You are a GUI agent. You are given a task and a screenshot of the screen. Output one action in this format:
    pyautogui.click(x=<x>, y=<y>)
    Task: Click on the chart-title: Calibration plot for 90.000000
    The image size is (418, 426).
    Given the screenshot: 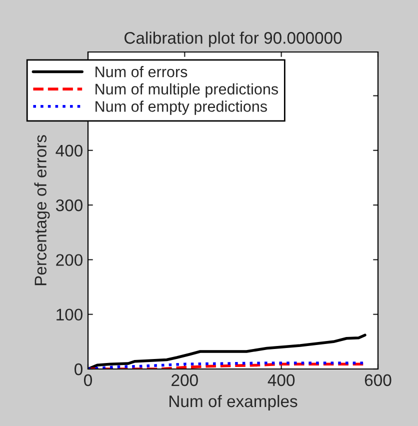 What is the action you would take?
    pyautogui.click(x=233, y=40)
    